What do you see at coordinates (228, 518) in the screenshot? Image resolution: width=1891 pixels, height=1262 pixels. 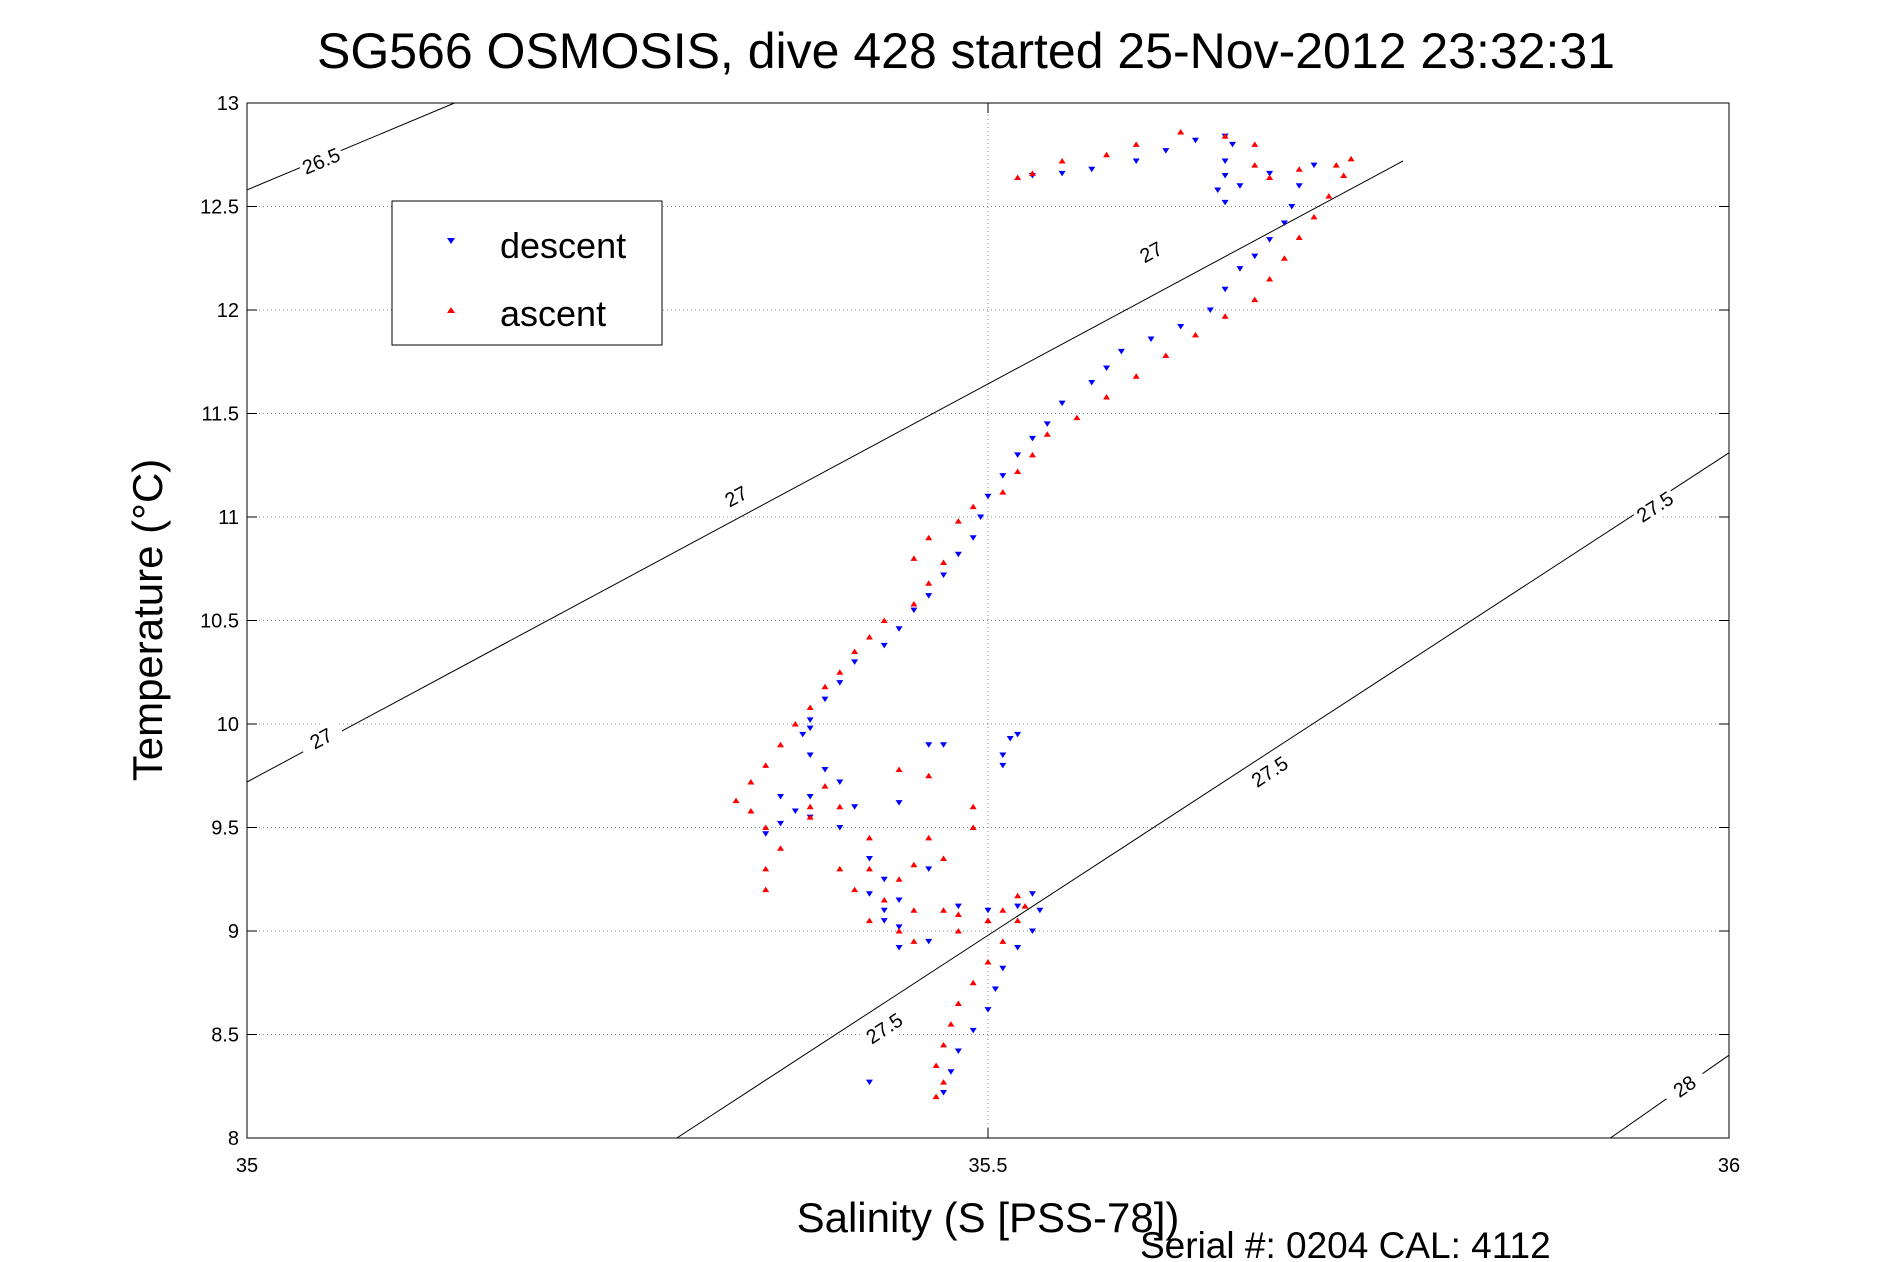 I see `y-tick-label: 11` at bounding box center [228, 518].